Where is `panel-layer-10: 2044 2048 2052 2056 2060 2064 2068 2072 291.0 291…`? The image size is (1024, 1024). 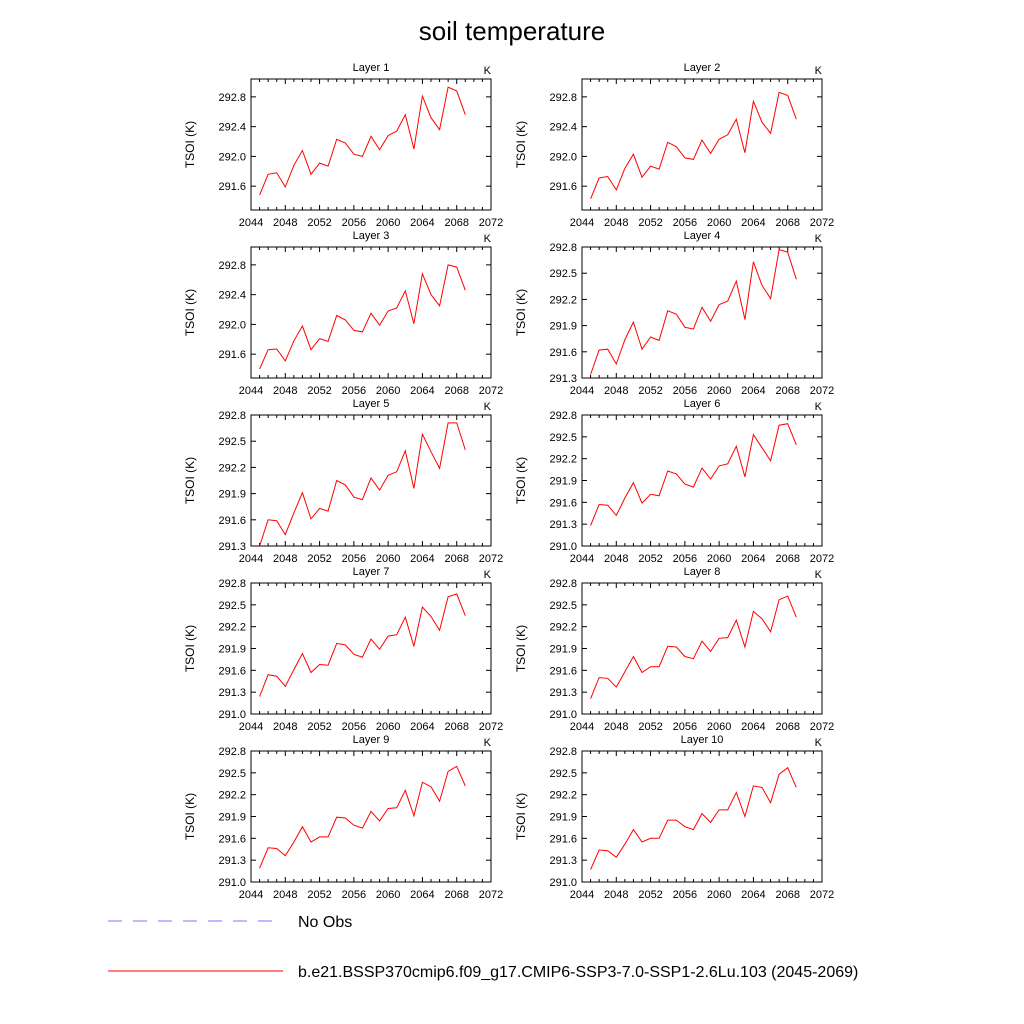
panel-layer-10: 2044 2048 2052 2056 2060 2064 2068 2072 291.0 291… is located at coordinates (674, 817).